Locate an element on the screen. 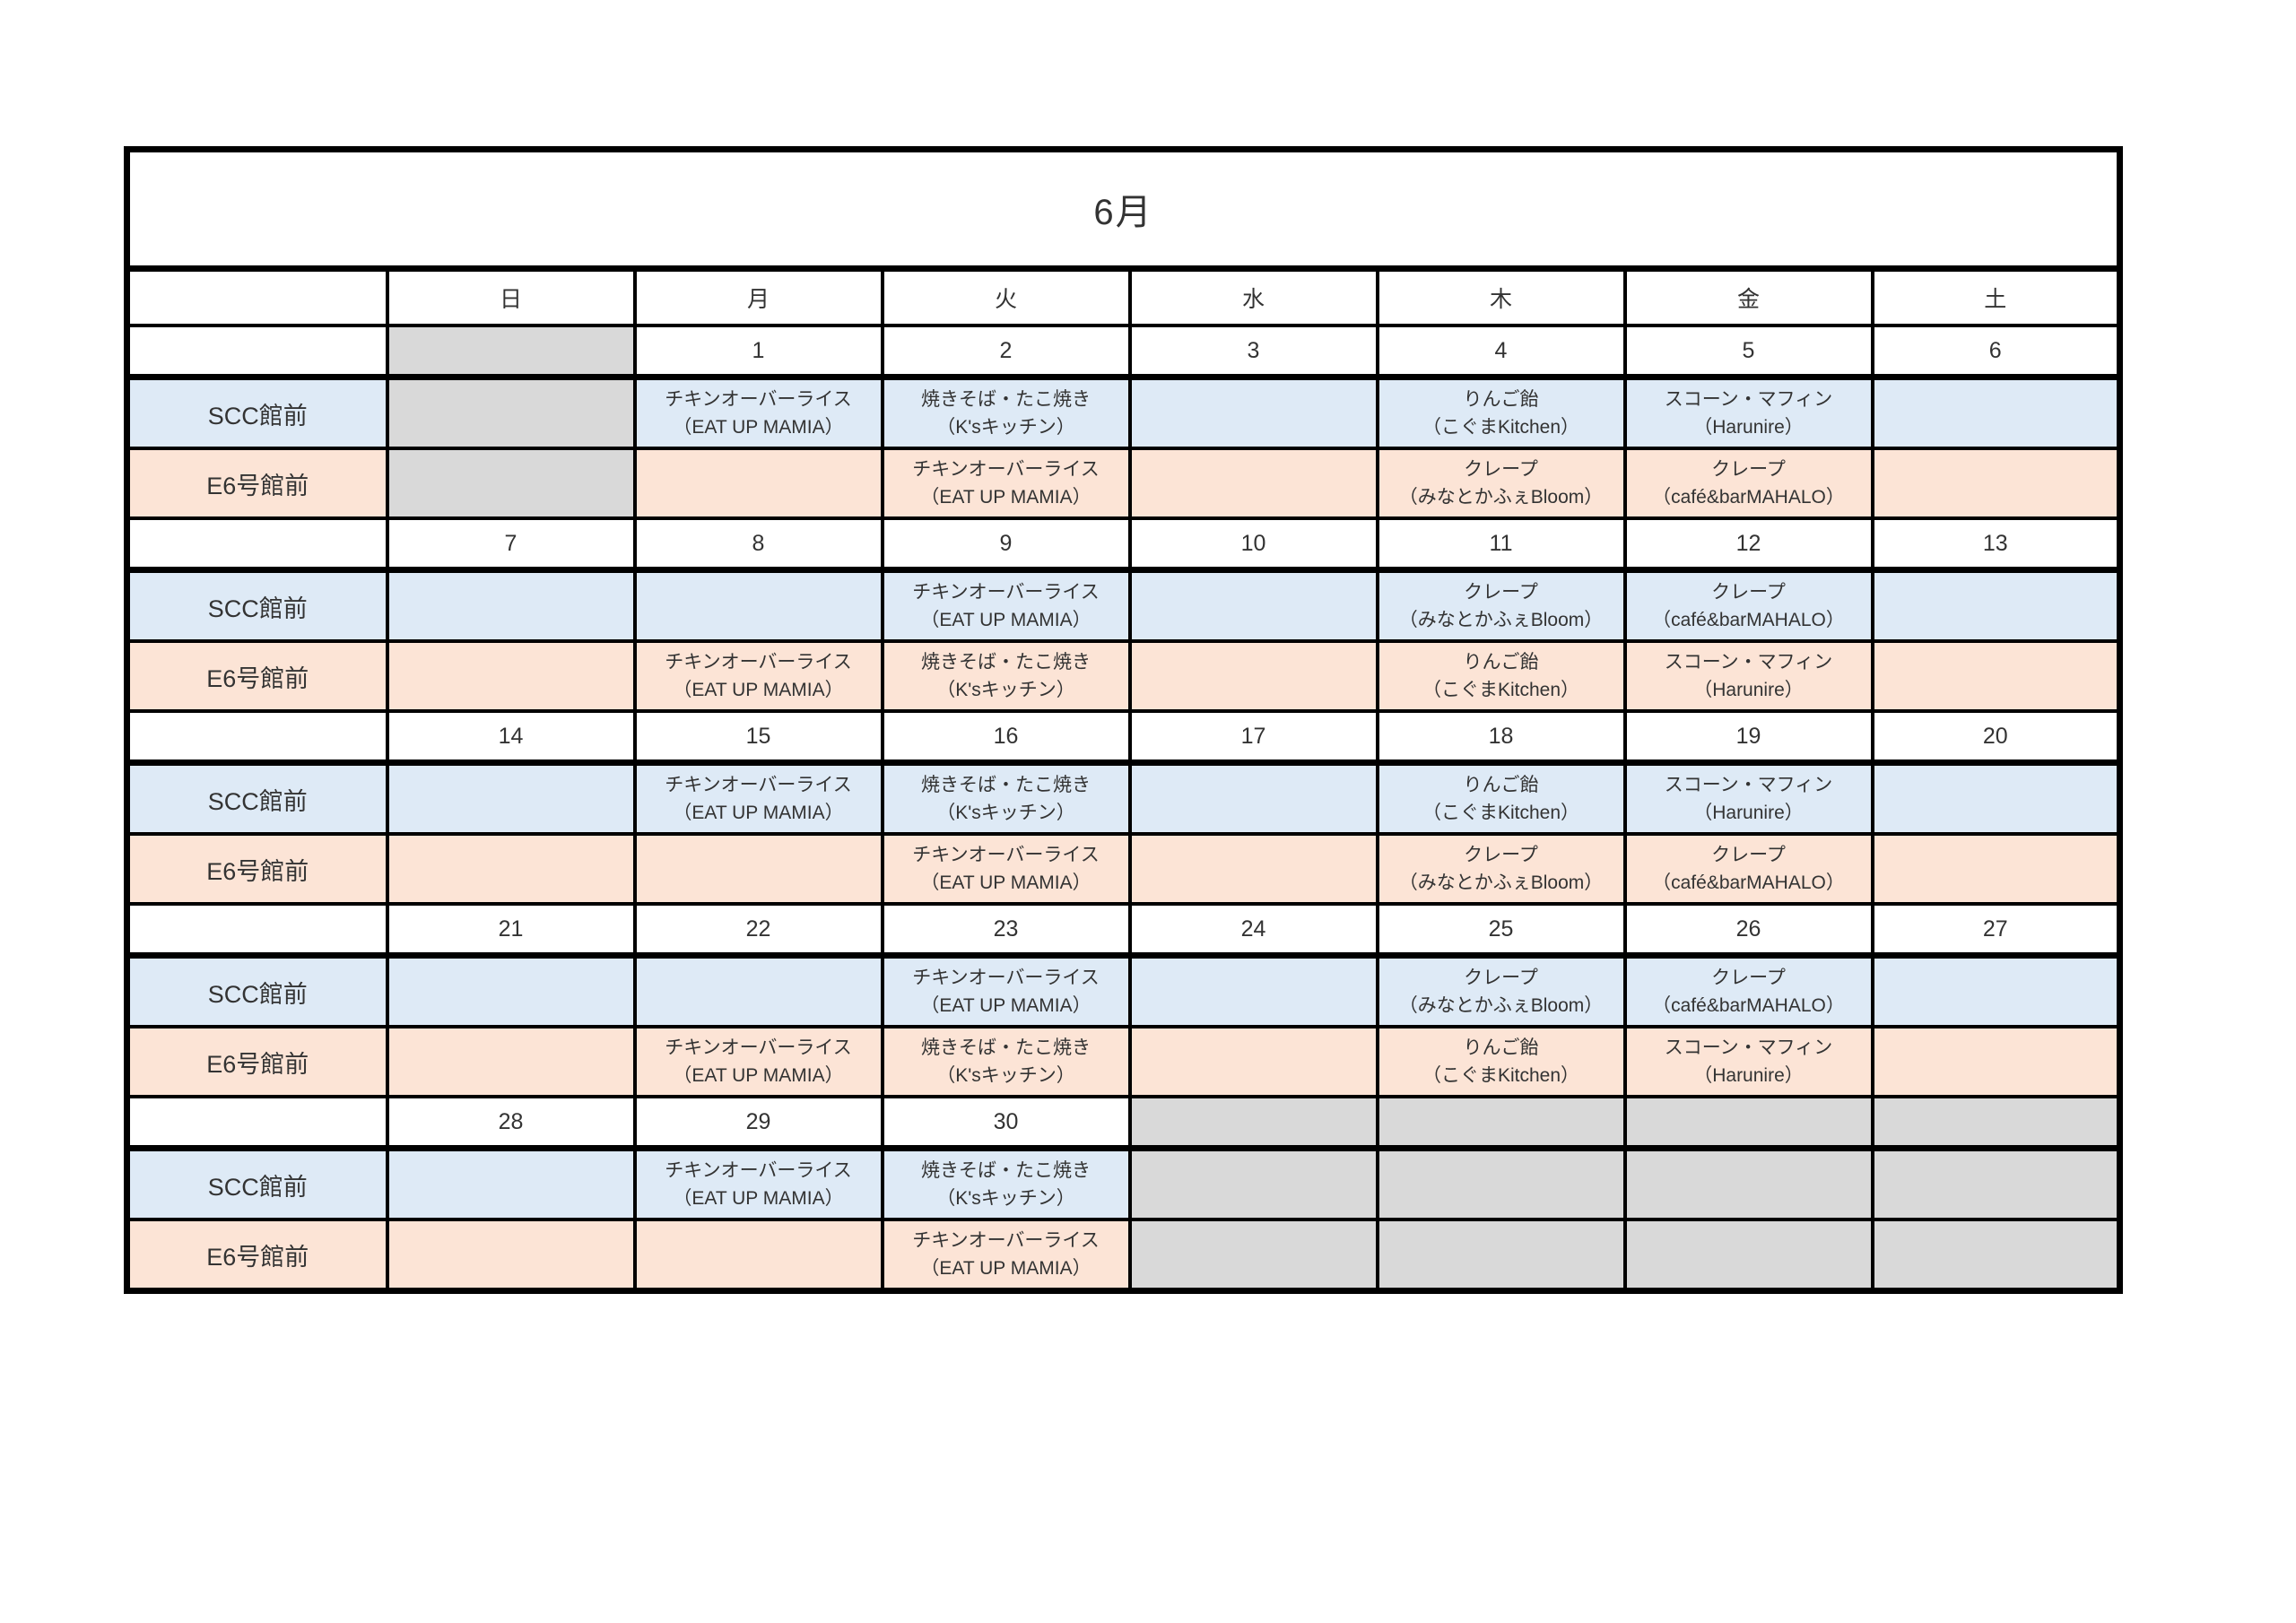 The width and height of the screenshot is (2296, 1623). menu-item-name: スコーン・マフィン is located at coordinates (1748, 662).